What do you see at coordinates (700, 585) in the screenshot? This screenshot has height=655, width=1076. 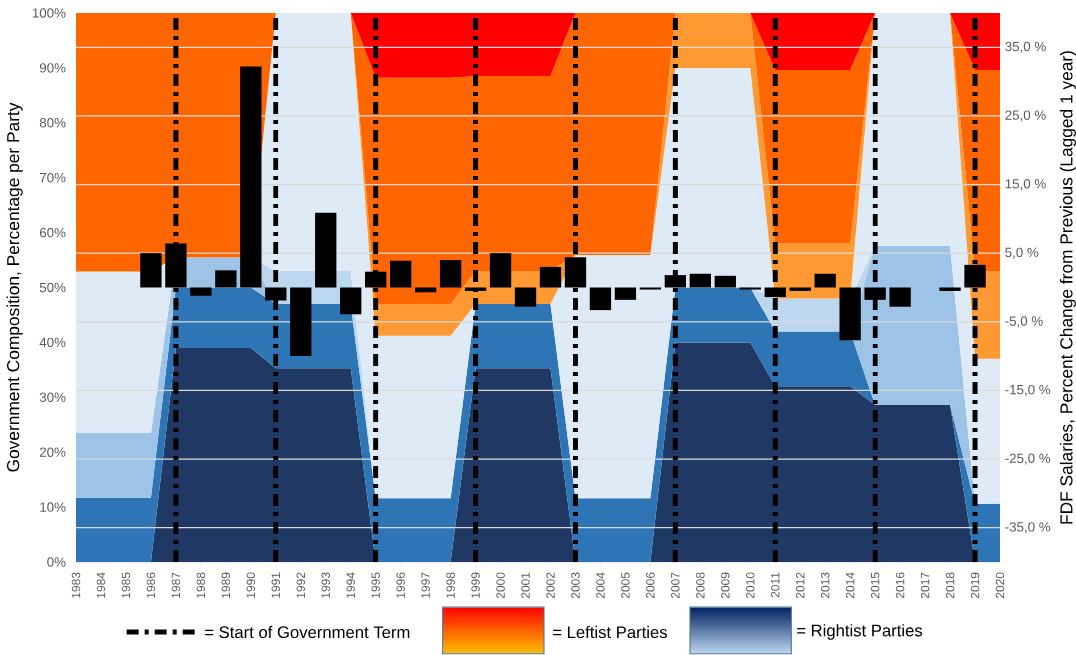 I see `x-tick-label: 2008` at bounding box center [700, 585].